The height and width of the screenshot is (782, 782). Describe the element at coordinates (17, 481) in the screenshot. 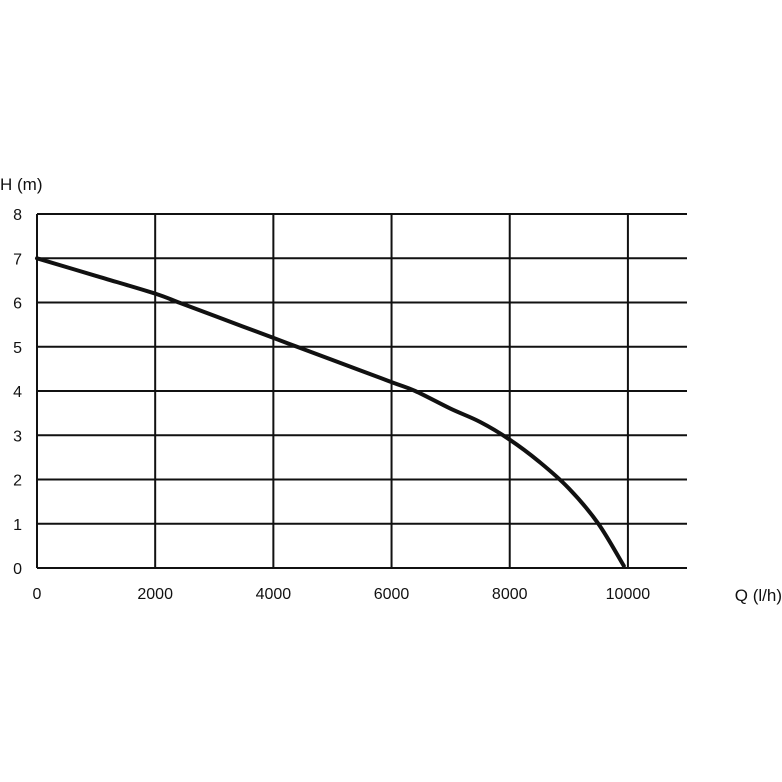

I see `y-tick-label: 2` at that location.